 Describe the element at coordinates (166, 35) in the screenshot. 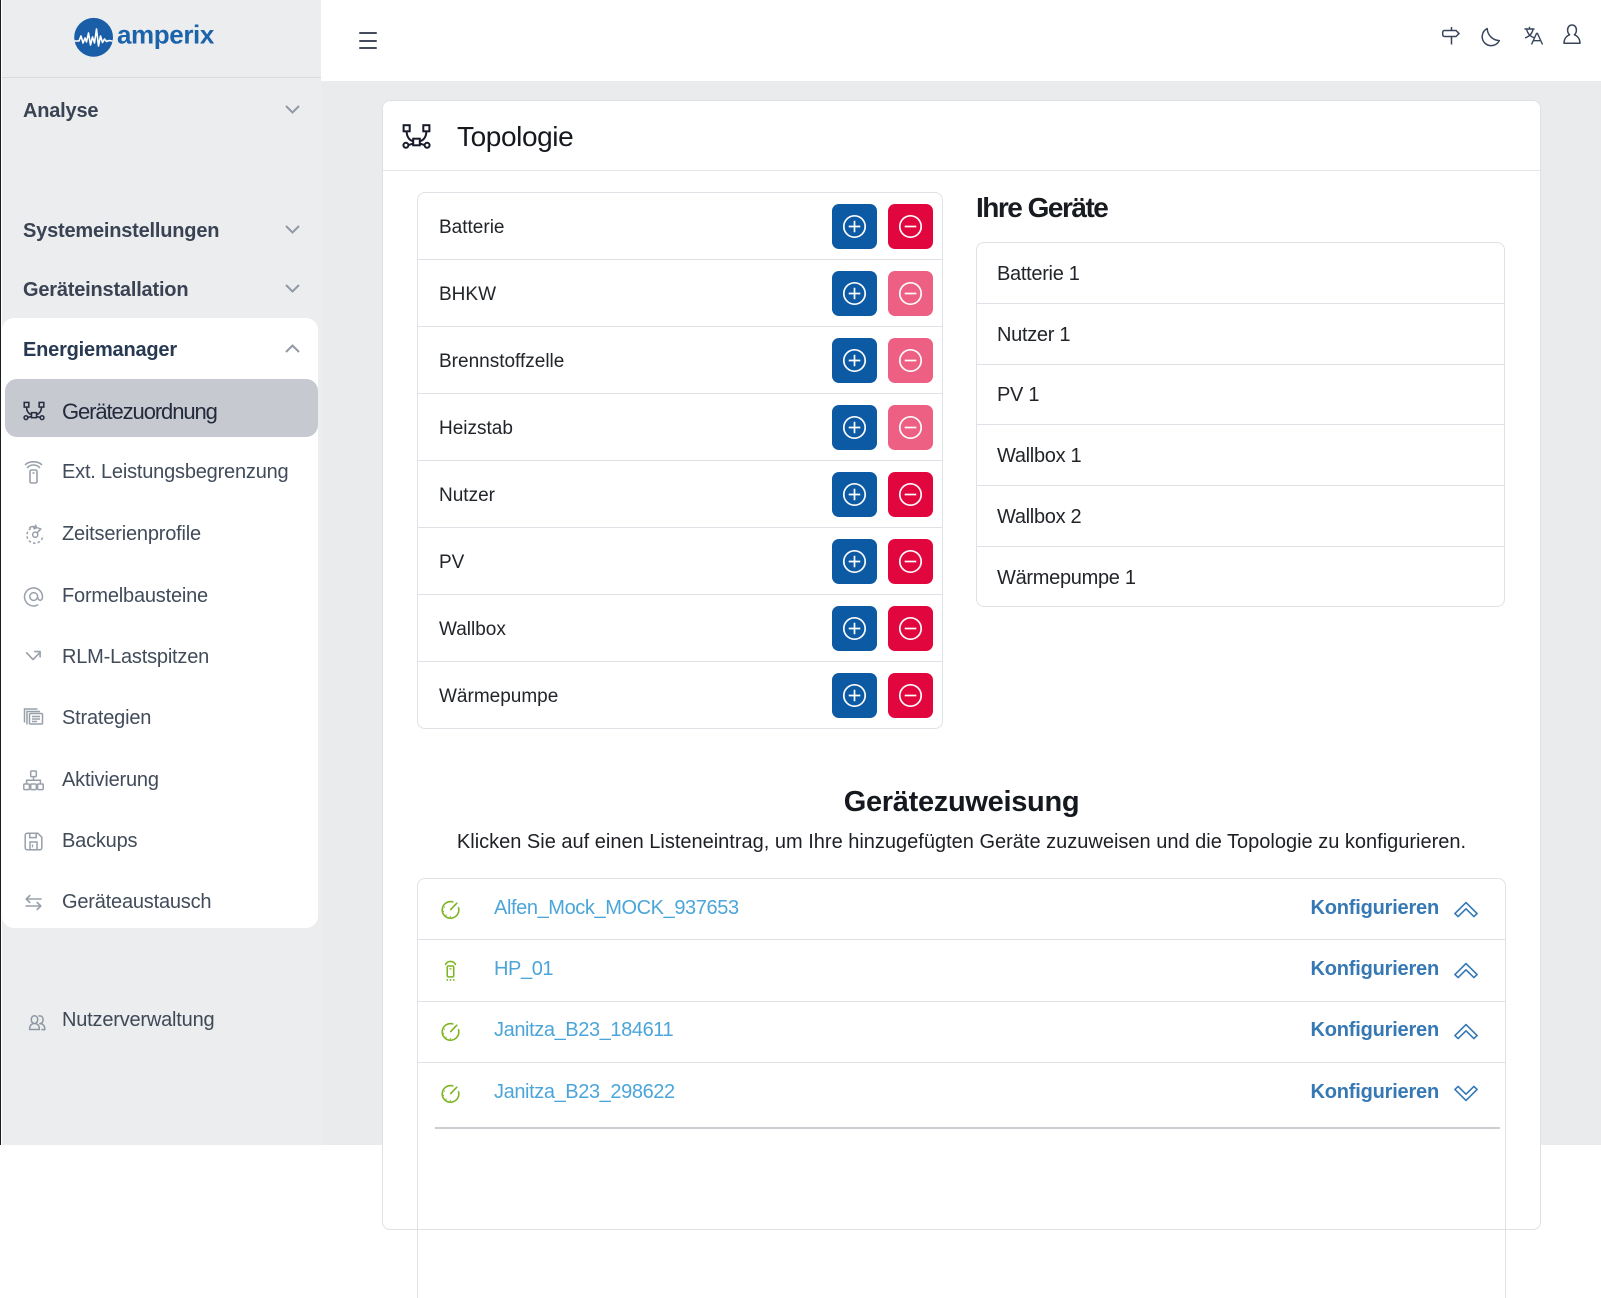

I see `svg-text: amperix` at that location.